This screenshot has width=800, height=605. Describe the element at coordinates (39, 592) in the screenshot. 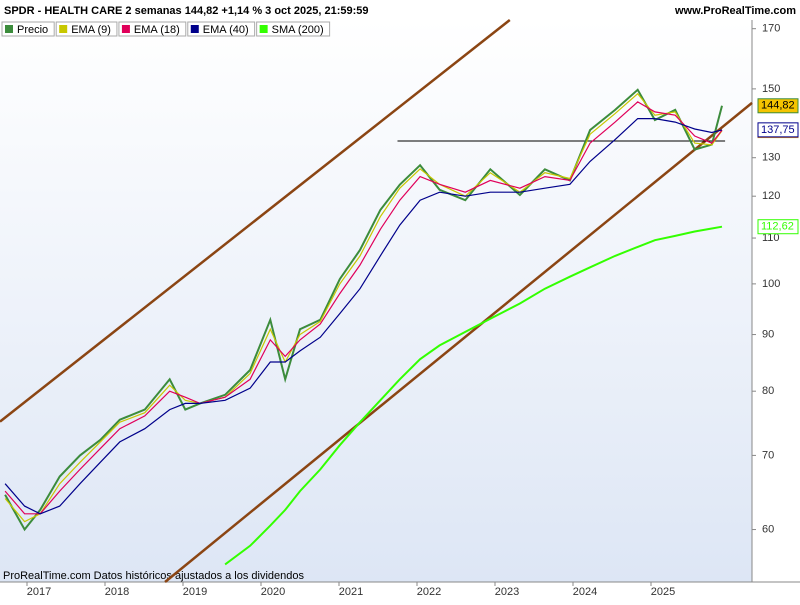

I see `x-tick-label: 2017` at that location.